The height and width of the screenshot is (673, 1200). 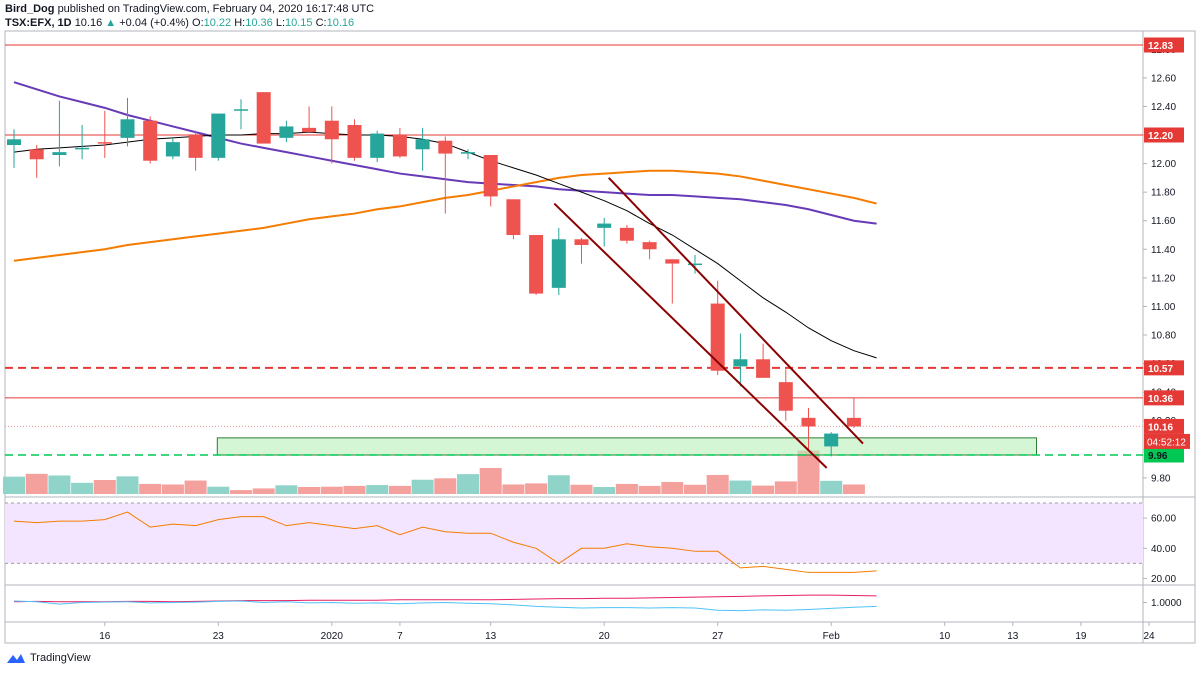 I want to click on price-tick-label: 12.60, so click(x=1163, y=78).